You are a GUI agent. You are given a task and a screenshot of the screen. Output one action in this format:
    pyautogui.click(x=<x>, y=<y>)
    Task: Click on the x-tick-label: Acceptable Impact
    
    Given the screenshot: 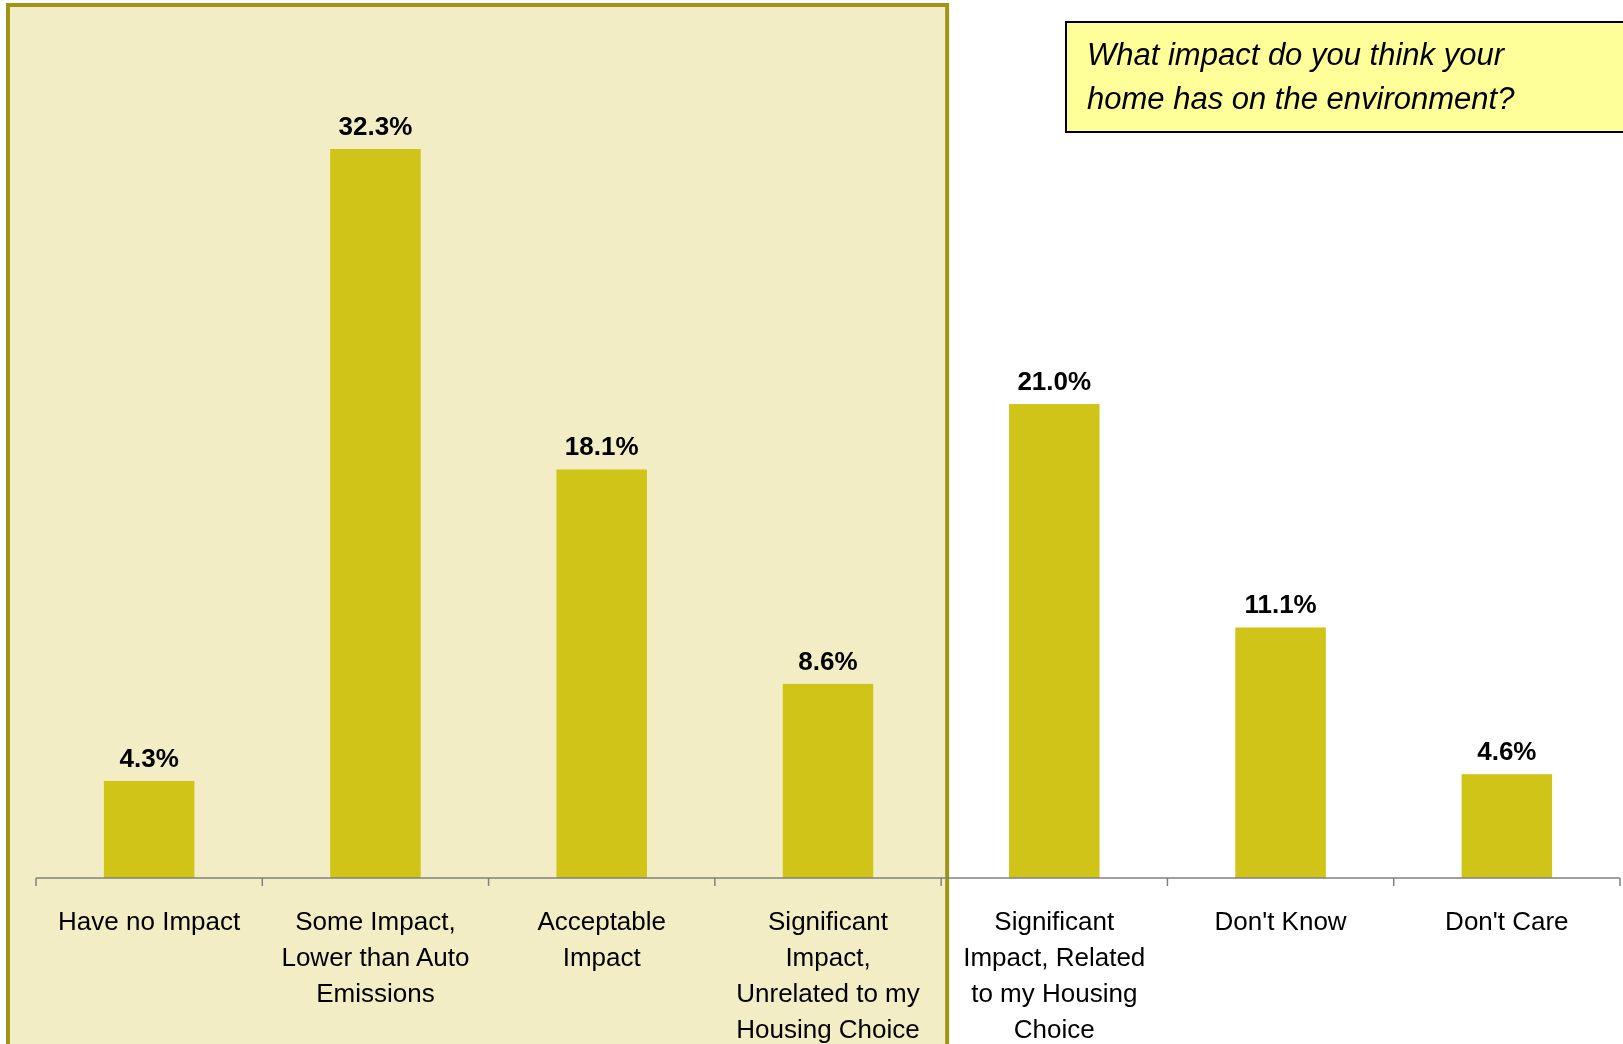 What is the action you would take?
    pyautogui.click(x=602, y=939)
    